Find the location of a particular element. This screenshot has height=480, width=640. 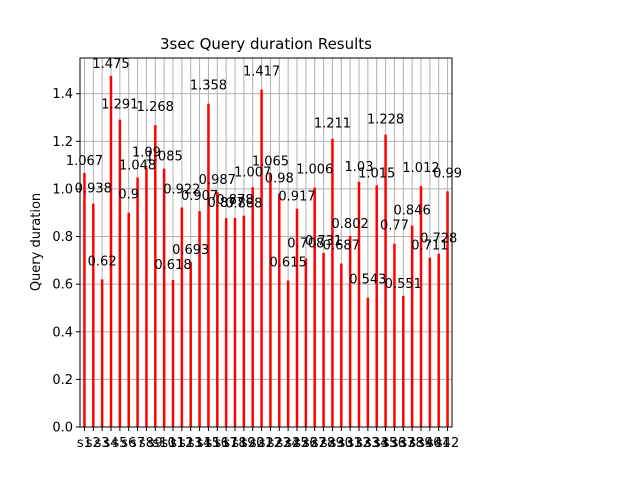

x-tick-label: s15 is located at coordinates (208, 443).